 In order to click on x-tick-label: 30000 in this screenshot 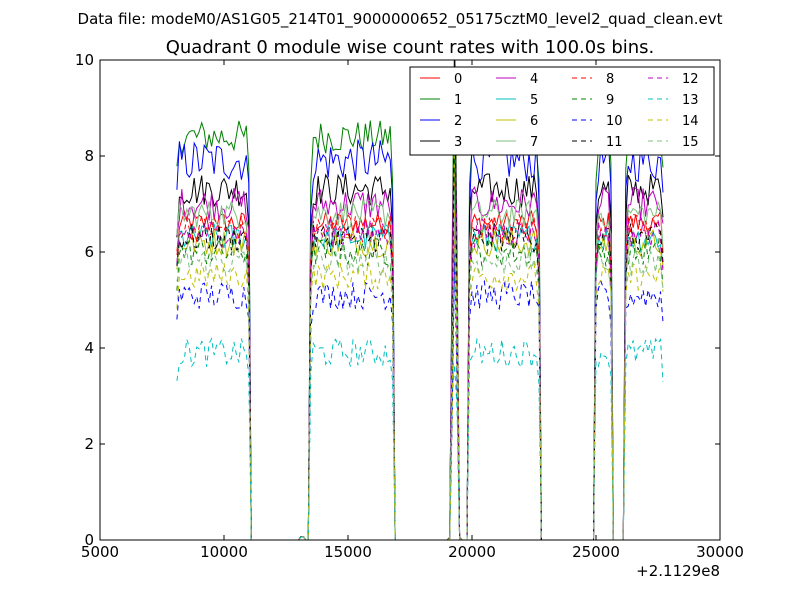, I will do `click(720, 552)`.